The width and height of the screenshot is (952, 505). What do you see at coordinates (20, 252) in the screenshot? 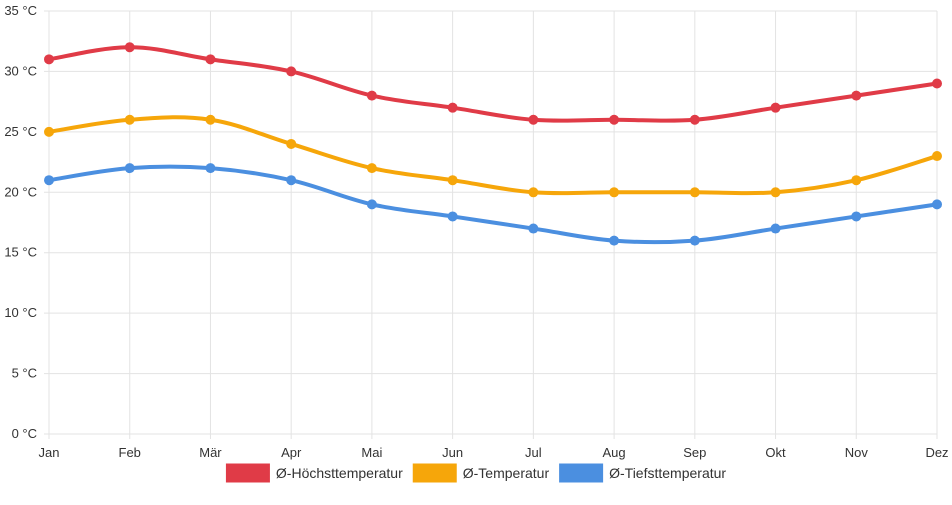
I see `y-tick-label: 15 °C` at bounding box center [20, 252].